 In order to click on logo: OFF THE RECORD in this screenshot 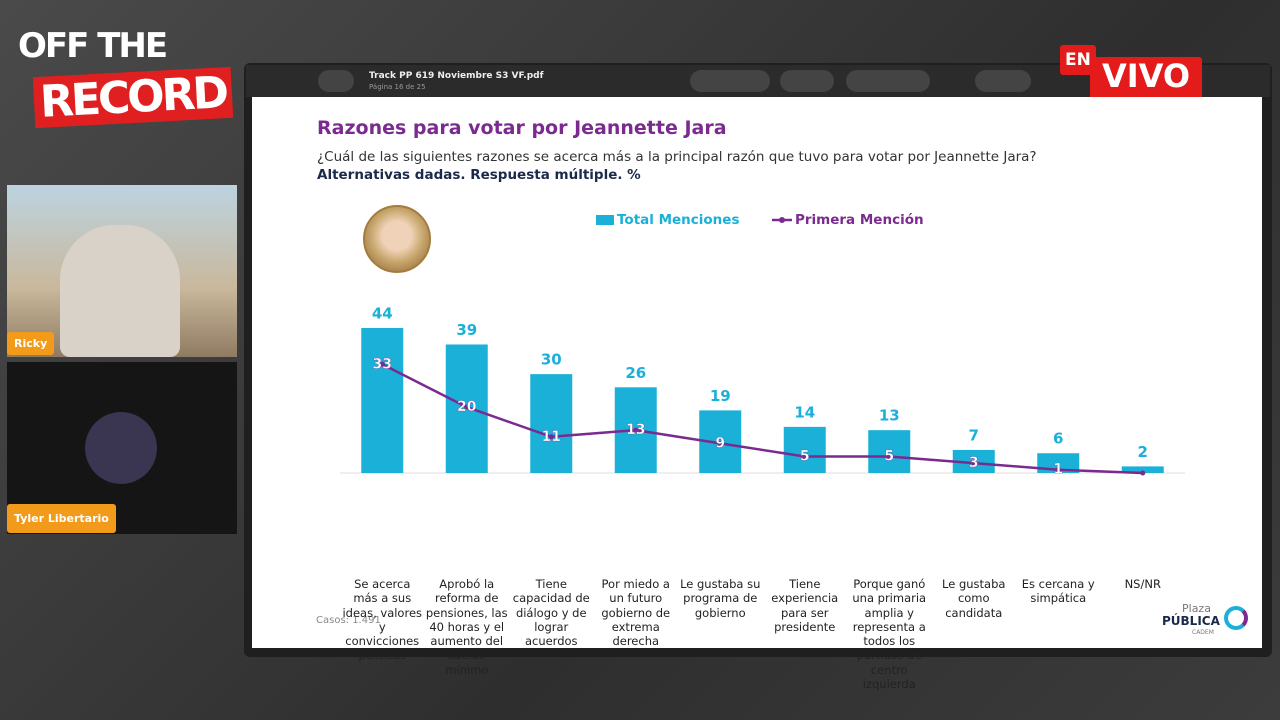, I will do `click(125, 86)`.